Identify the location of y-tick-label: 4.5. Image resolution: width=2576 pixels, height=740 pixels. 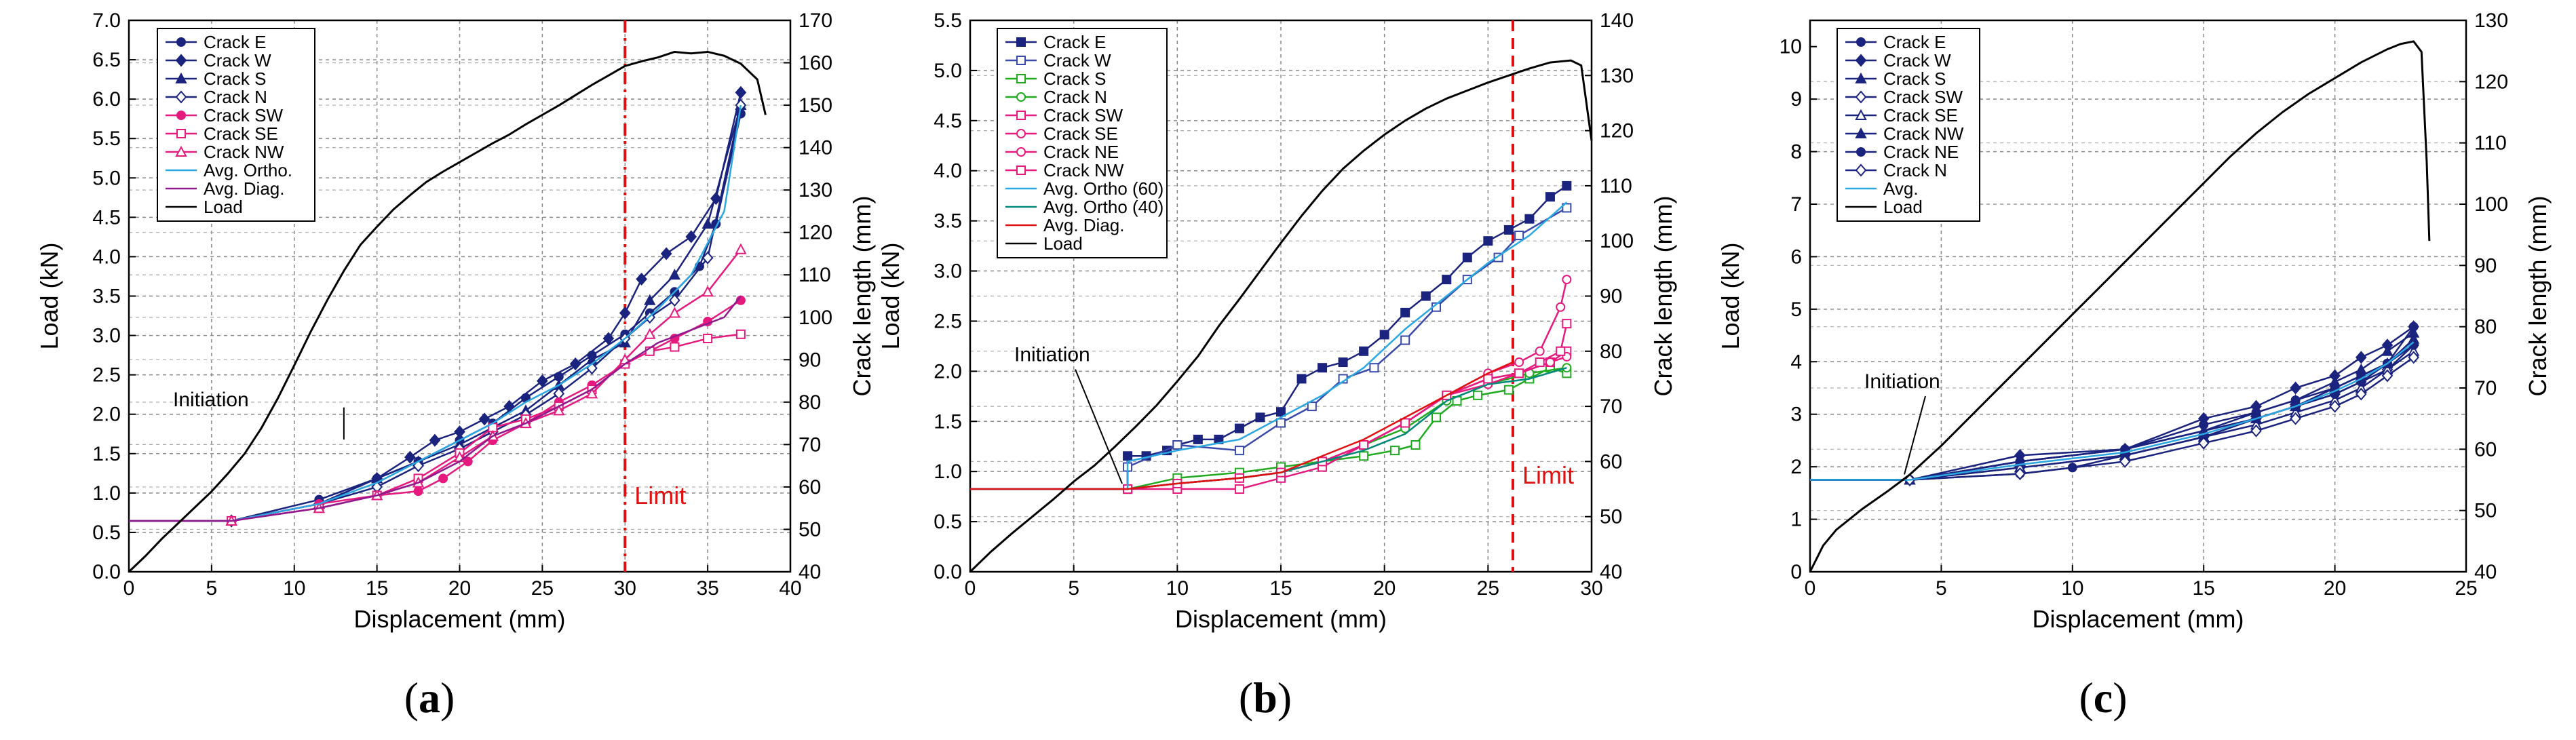
(948, 121).